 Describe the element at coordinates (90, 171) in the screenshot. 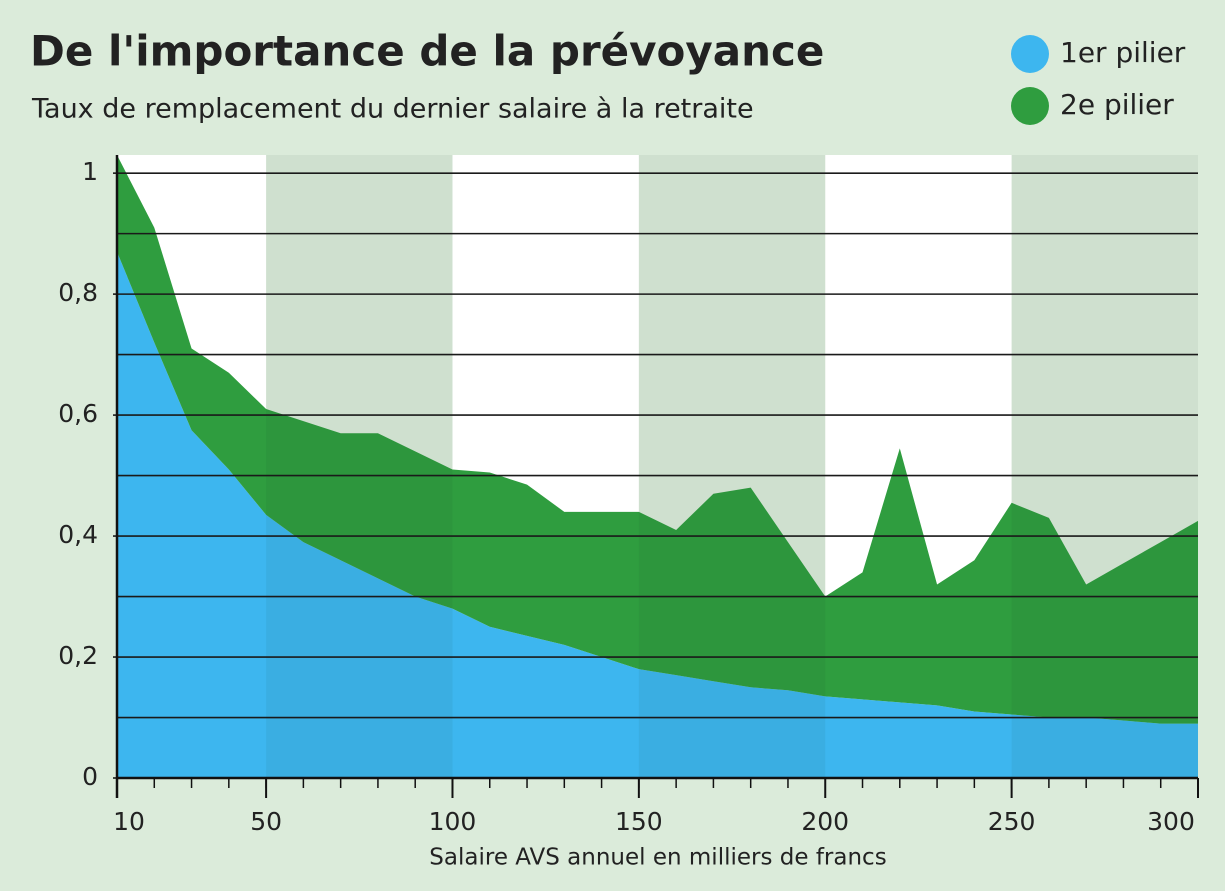

I see `y-tick-label: 1` at that location.